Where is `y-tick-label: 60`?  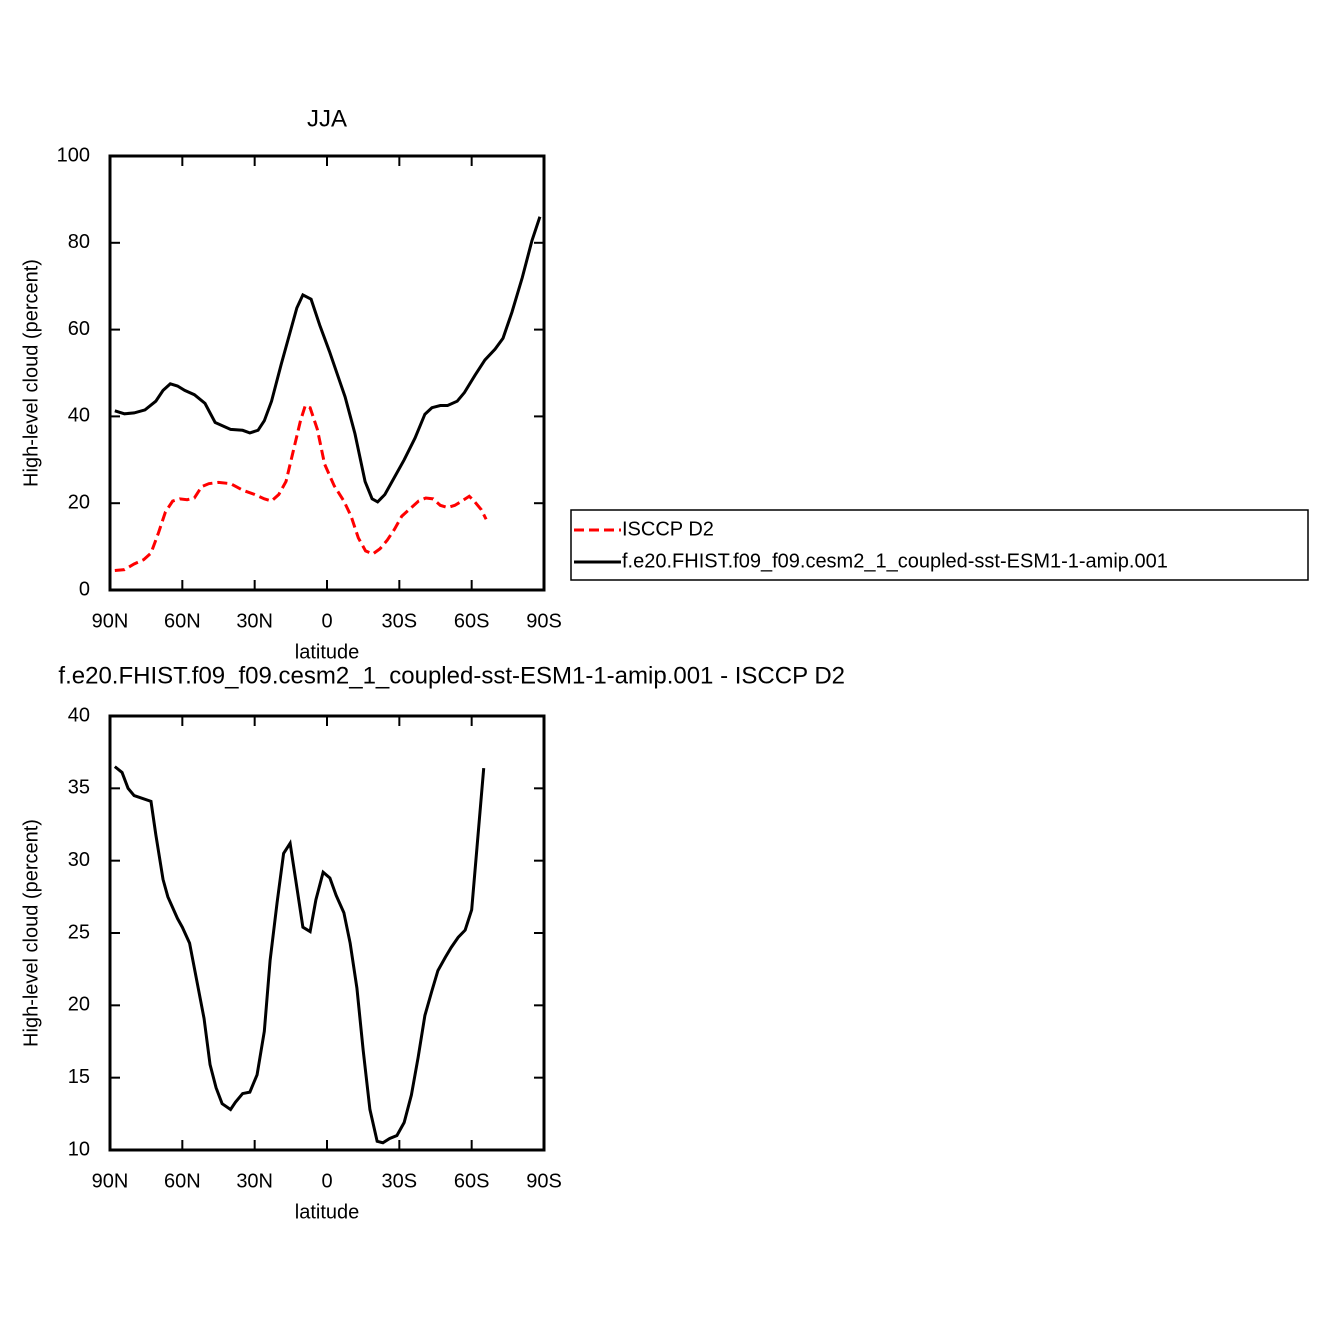 y-tick-label: 60 is located at coordinates (79, 329).